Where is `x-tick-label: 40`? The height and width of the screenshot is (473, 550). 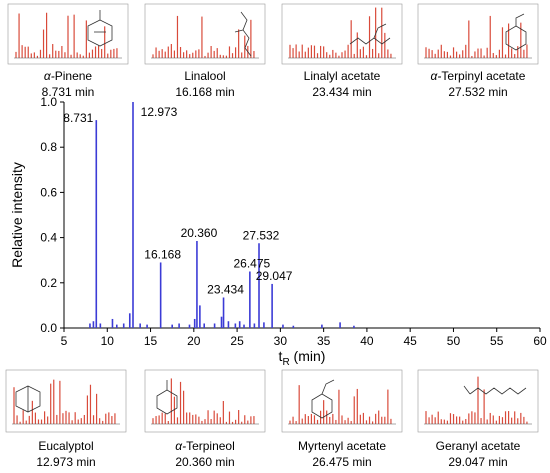
x-tick-label: 40 is located at coordinates (367, 341).